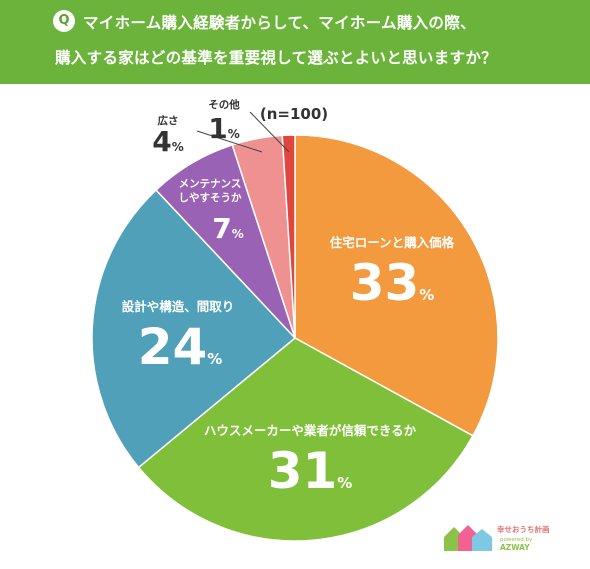 This screenshot has height=569, width=590. Describe the element at coordinates (224, 104) in the screenshot. I see `slice-label: その他` at that location.